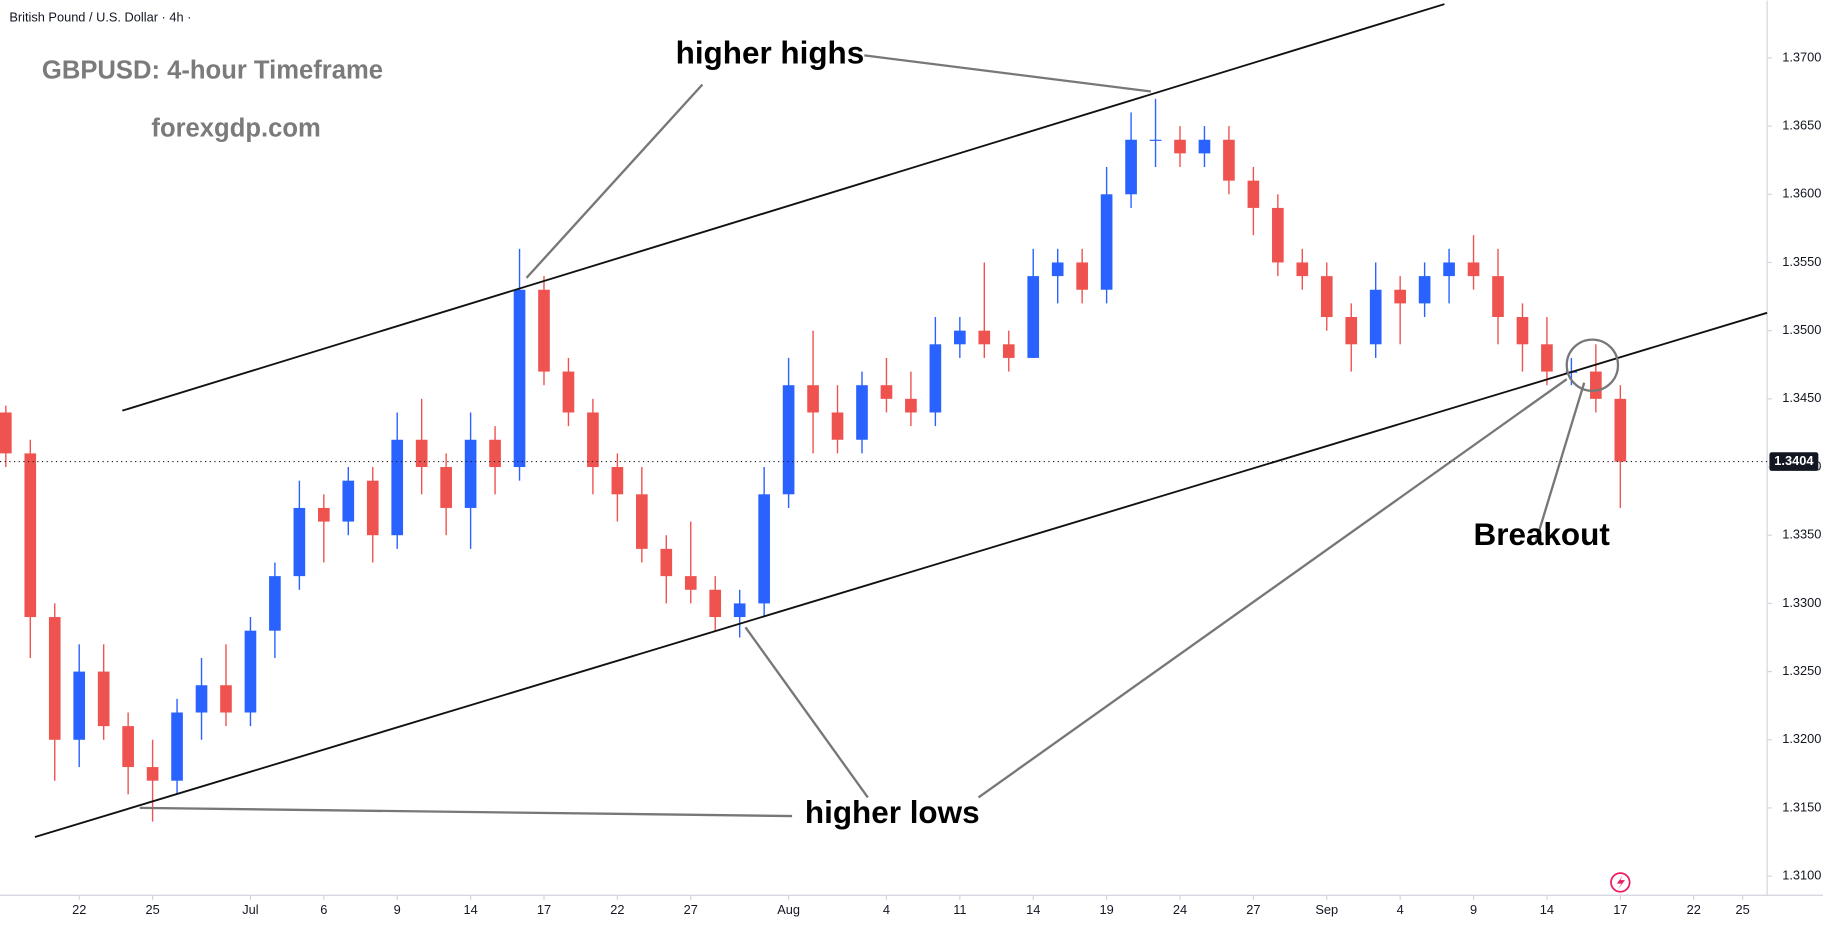  I want to click on y-tick-label: 1.3200, so click(1801, 738).